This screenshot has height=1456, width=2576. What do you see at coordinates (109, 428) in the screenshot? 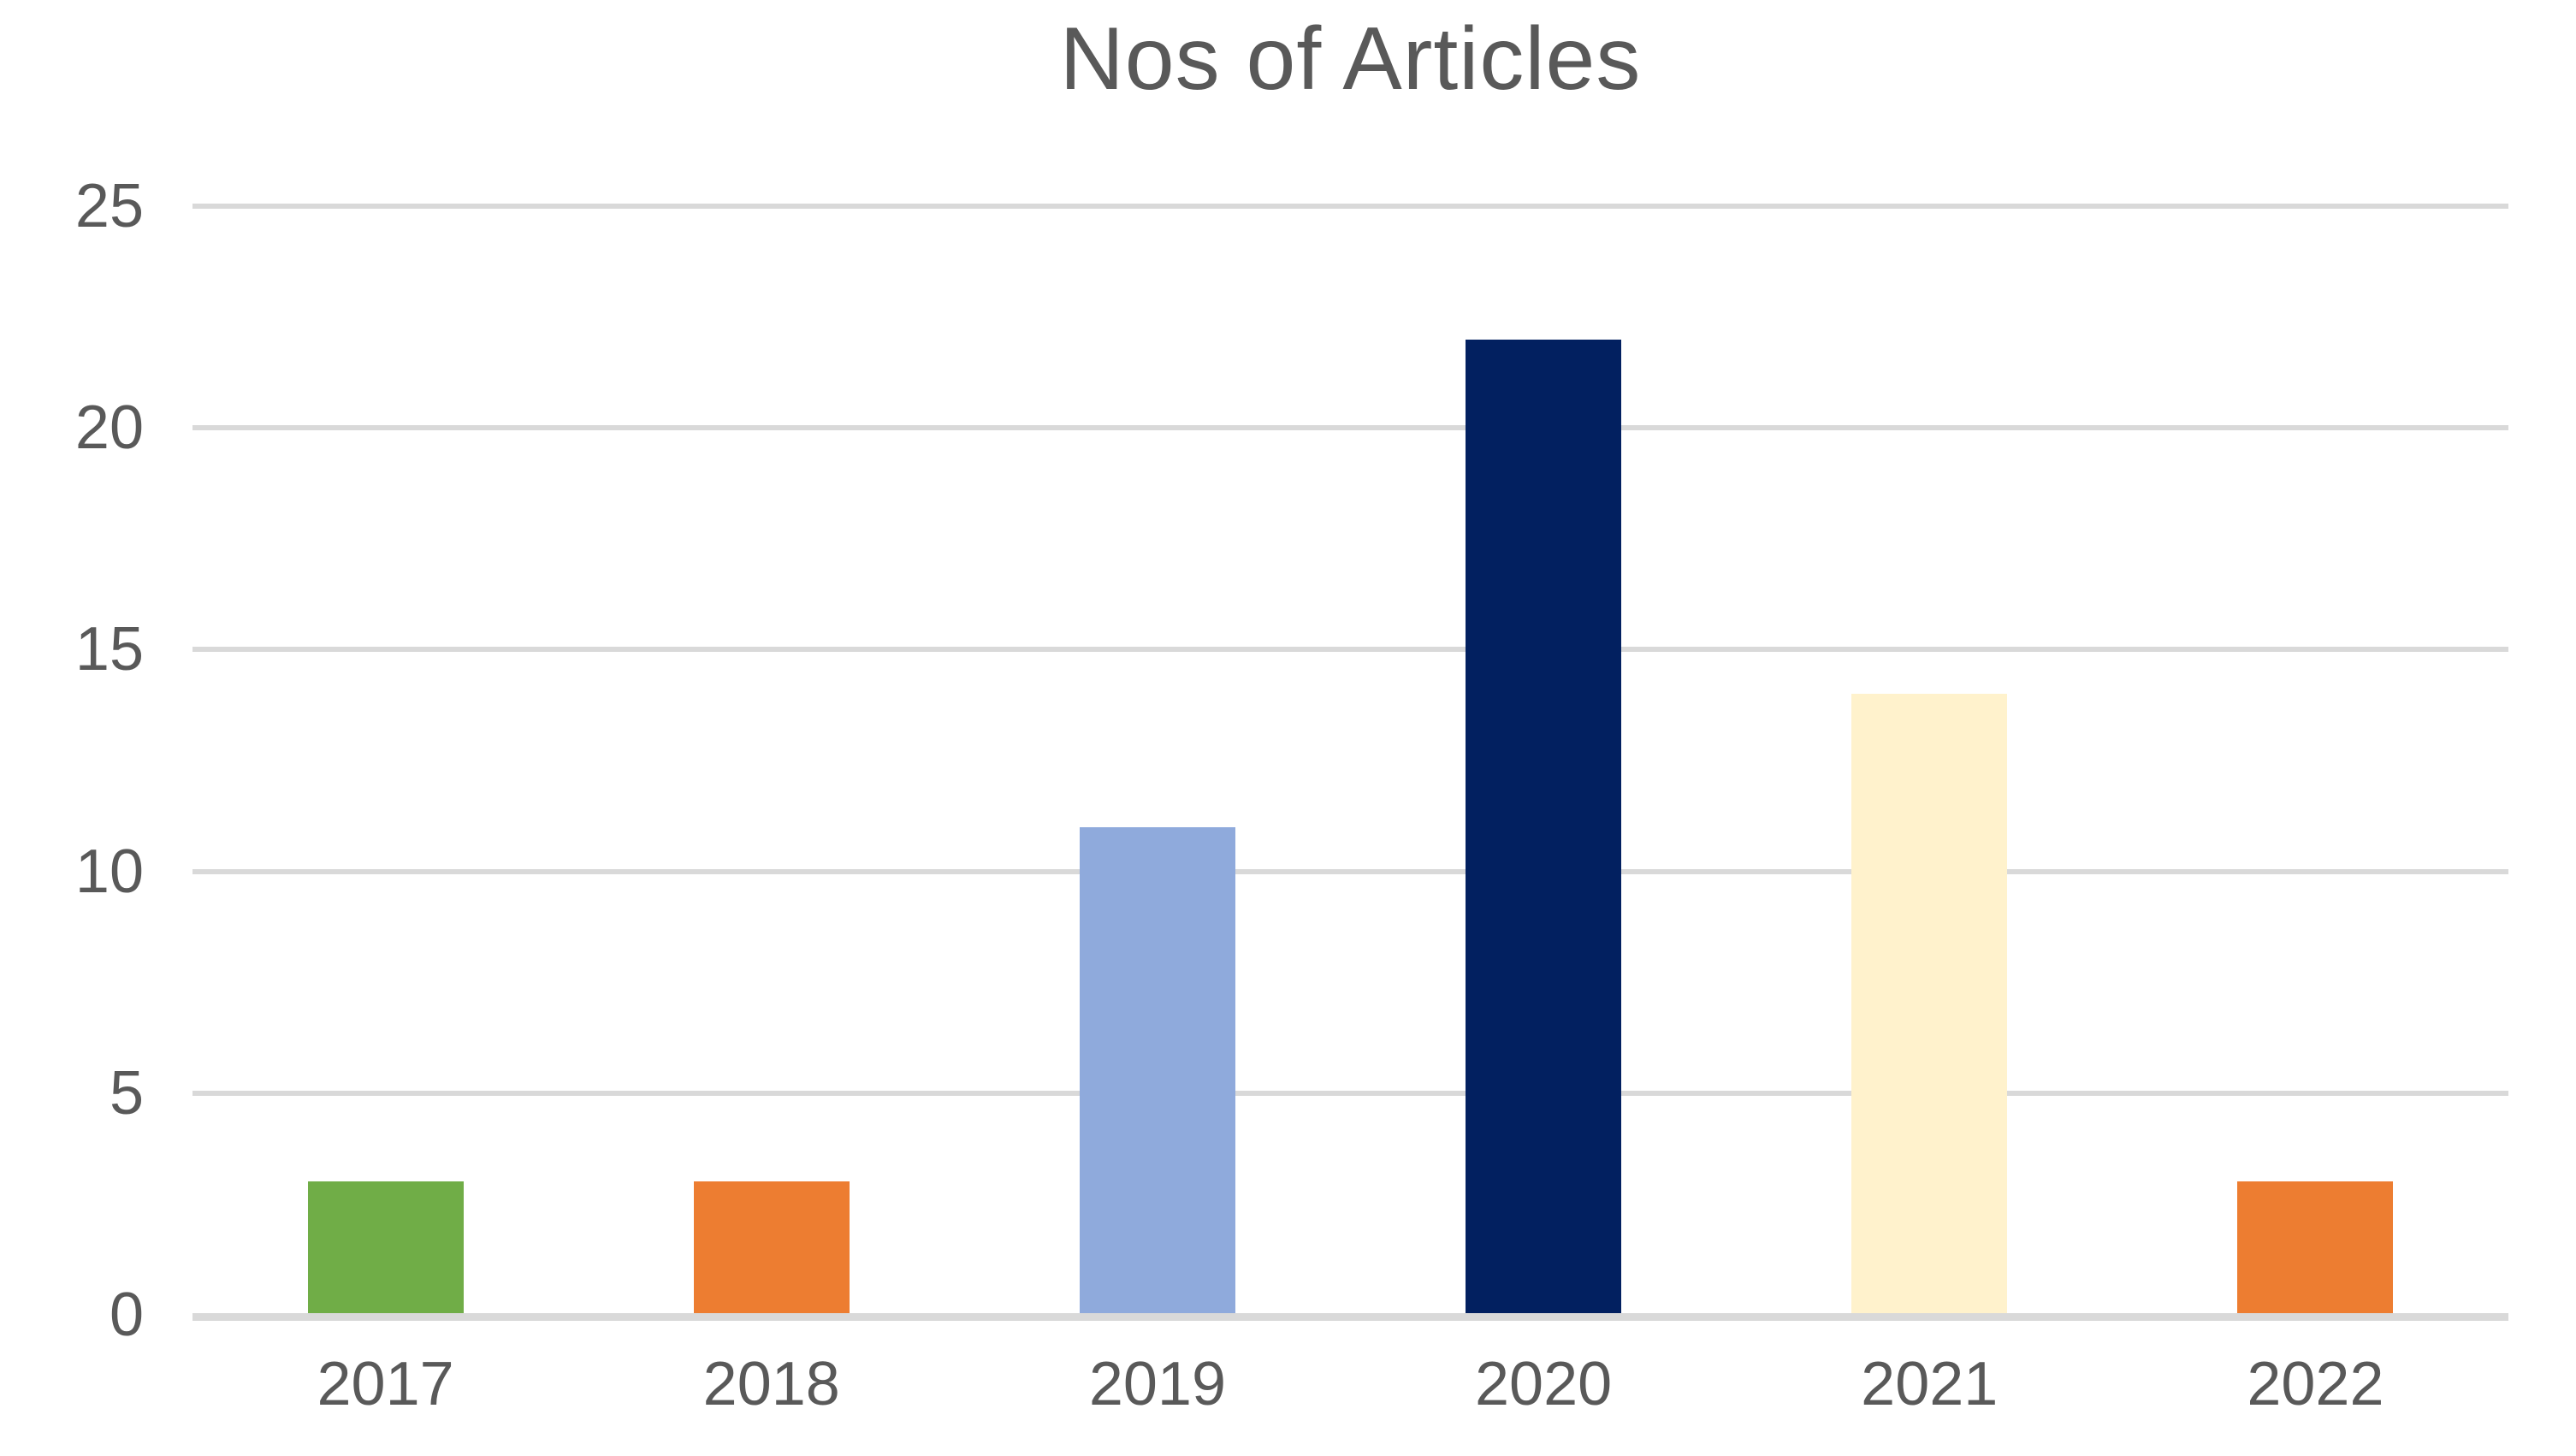
I see `y-axis-tick-label-20: 20` at bounding box center [109, 428].